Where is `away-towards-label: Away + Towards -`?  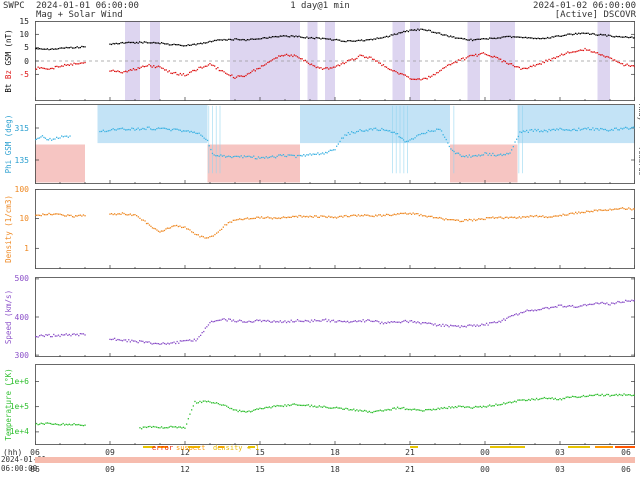 away-towards-label: Away + Towards - is located at coordinates (638, 144).